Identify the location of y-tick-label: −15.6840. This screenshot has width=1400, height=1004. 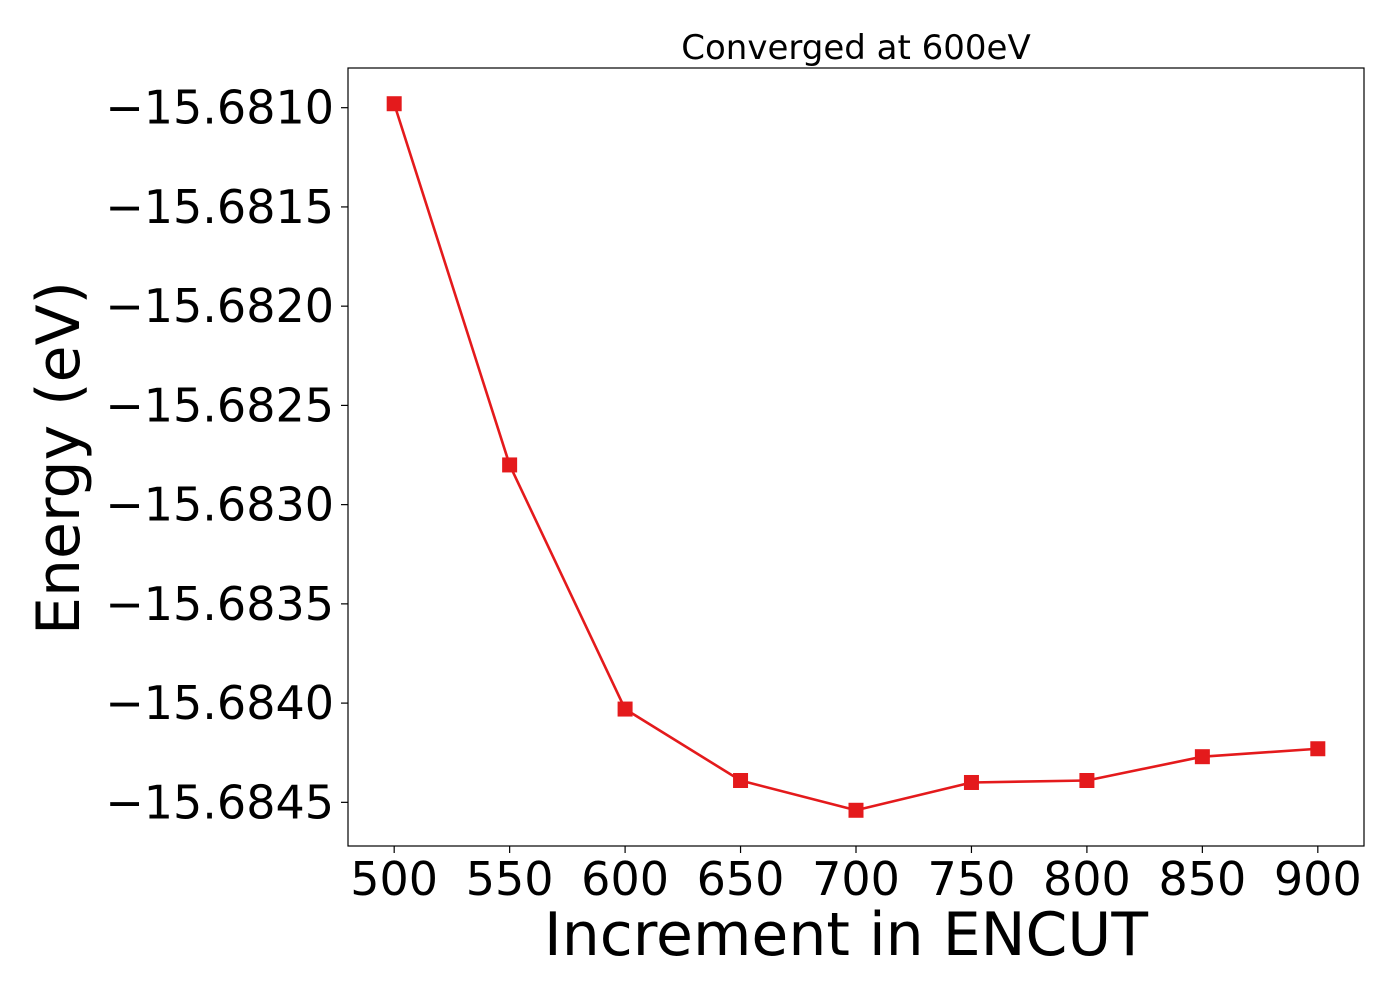
(219, 703).